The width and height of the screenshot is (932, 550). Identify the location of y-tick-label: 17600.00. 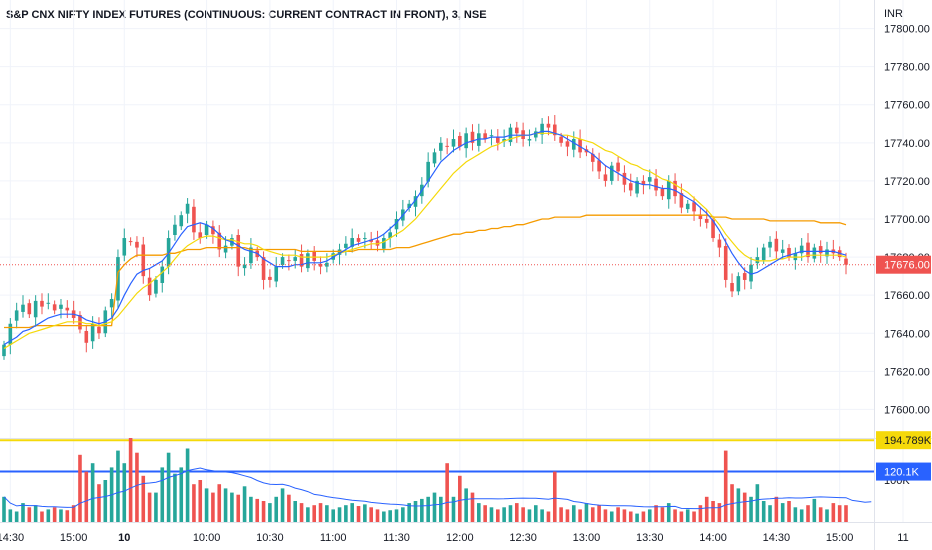
(907, 410).